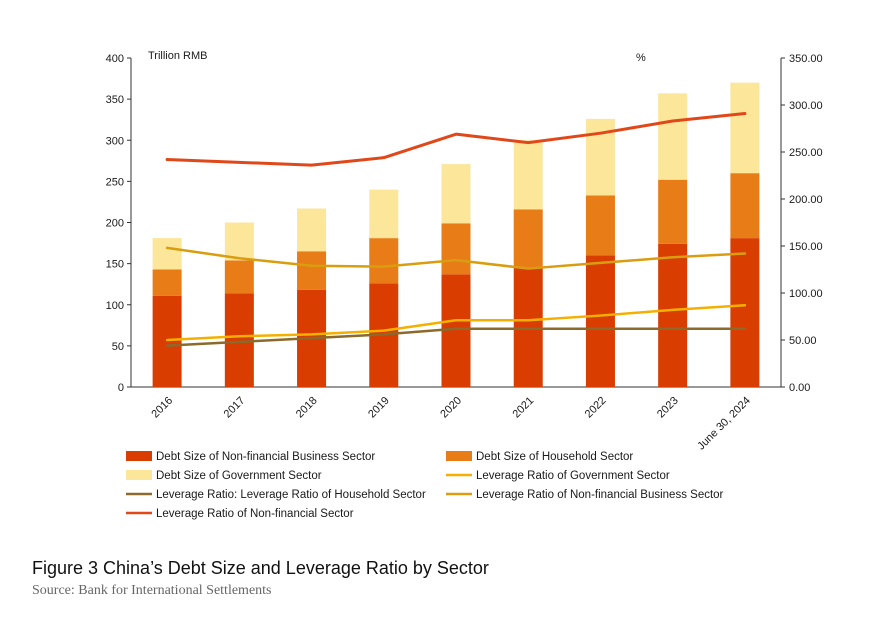  What do you see at coordinates (115, 100) in the screenshot?
I see `left-tick-label: 350` at bounding box center [115, 100].